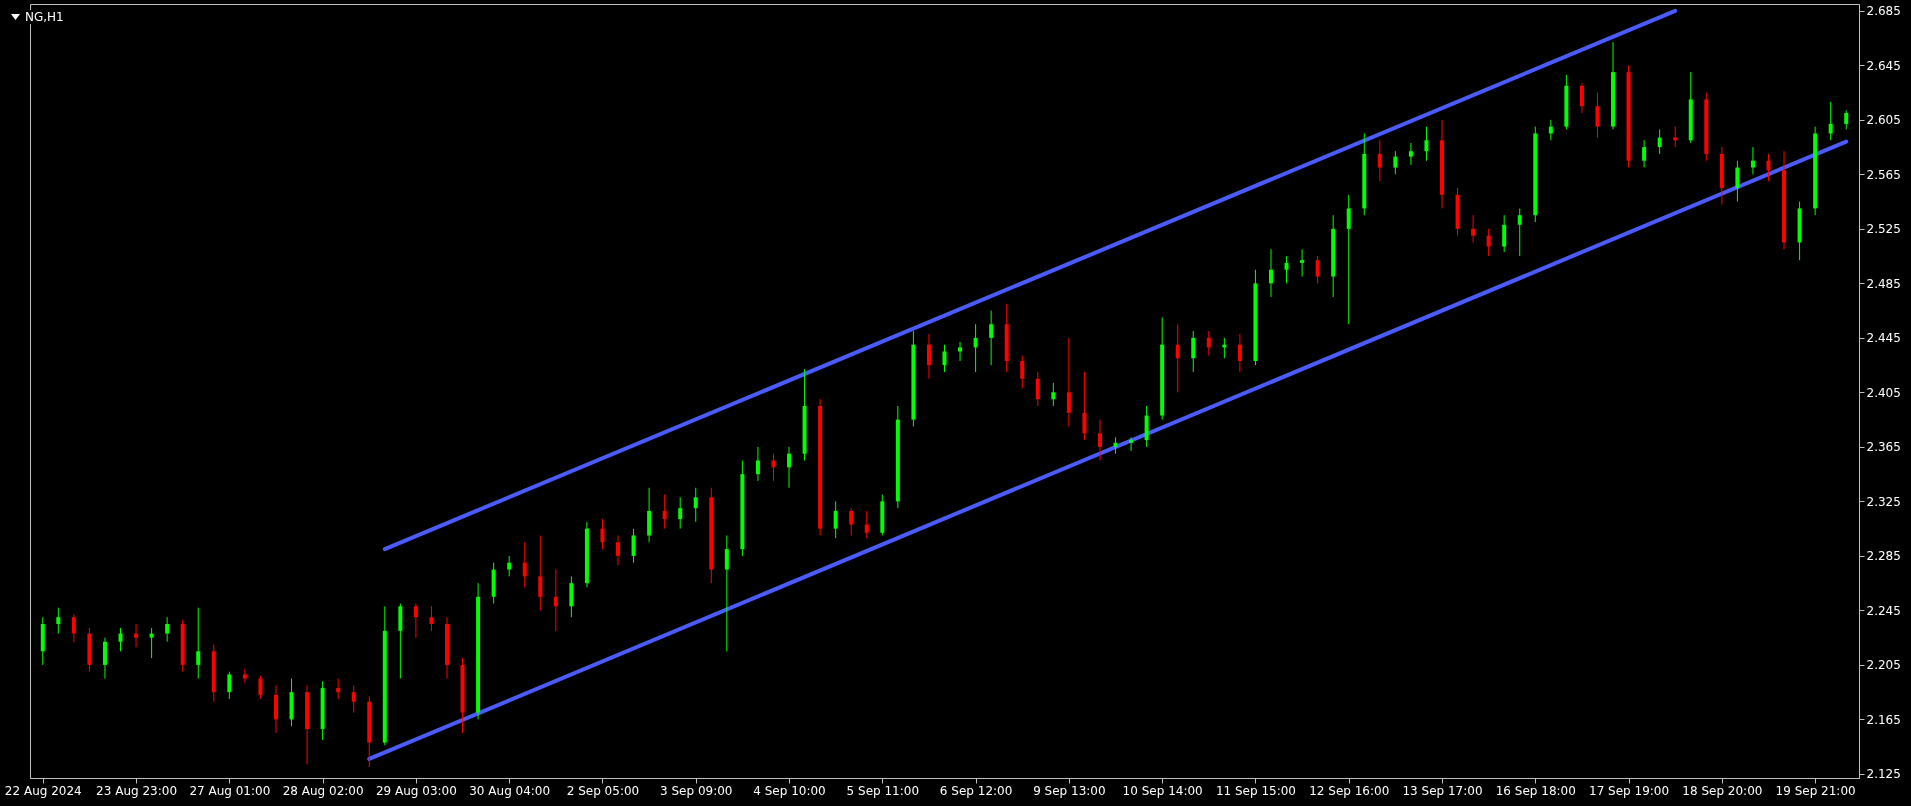 The width and height of the screenshot is (1911, 806). I want to click on y-tick-label: 2.685, so click(1883, 11).